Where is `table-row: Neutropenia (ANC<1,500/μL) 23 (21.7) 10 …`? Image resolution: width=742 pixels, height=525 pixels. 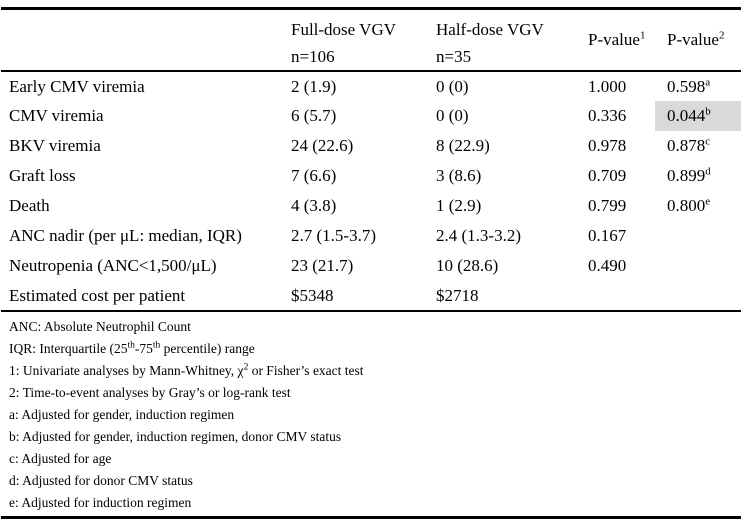
table-row: Neutropenia (ANC<1,500/μL) 23 (21.7) 10 … is located at coordinates (371, 266).